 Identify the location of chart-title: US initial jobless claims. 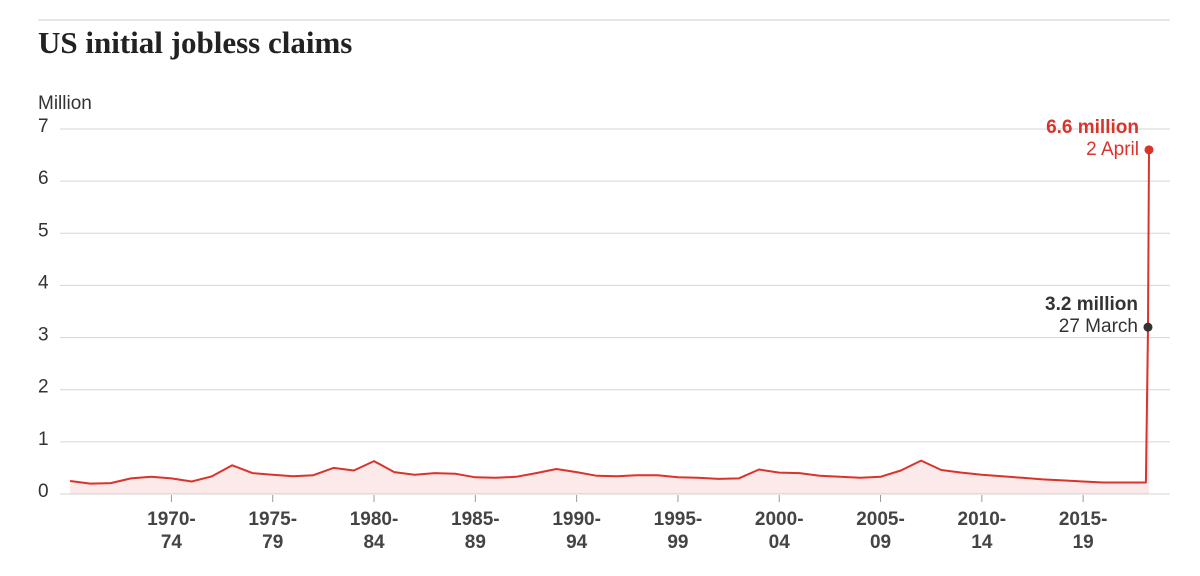
(195, 42).